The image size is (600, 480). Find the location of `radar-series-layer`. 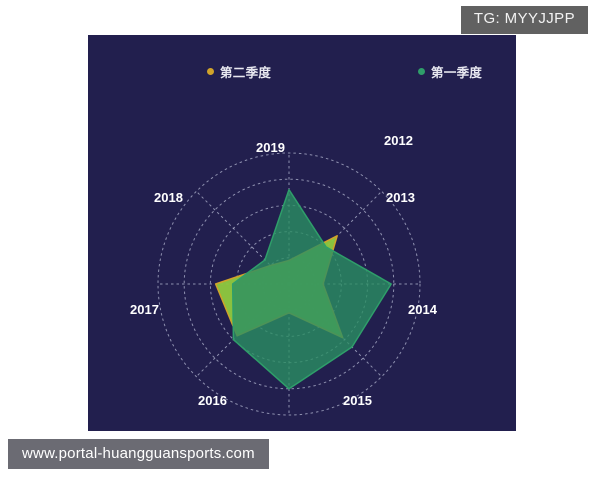

radar-series-layer is located at coordinates (303, 289).